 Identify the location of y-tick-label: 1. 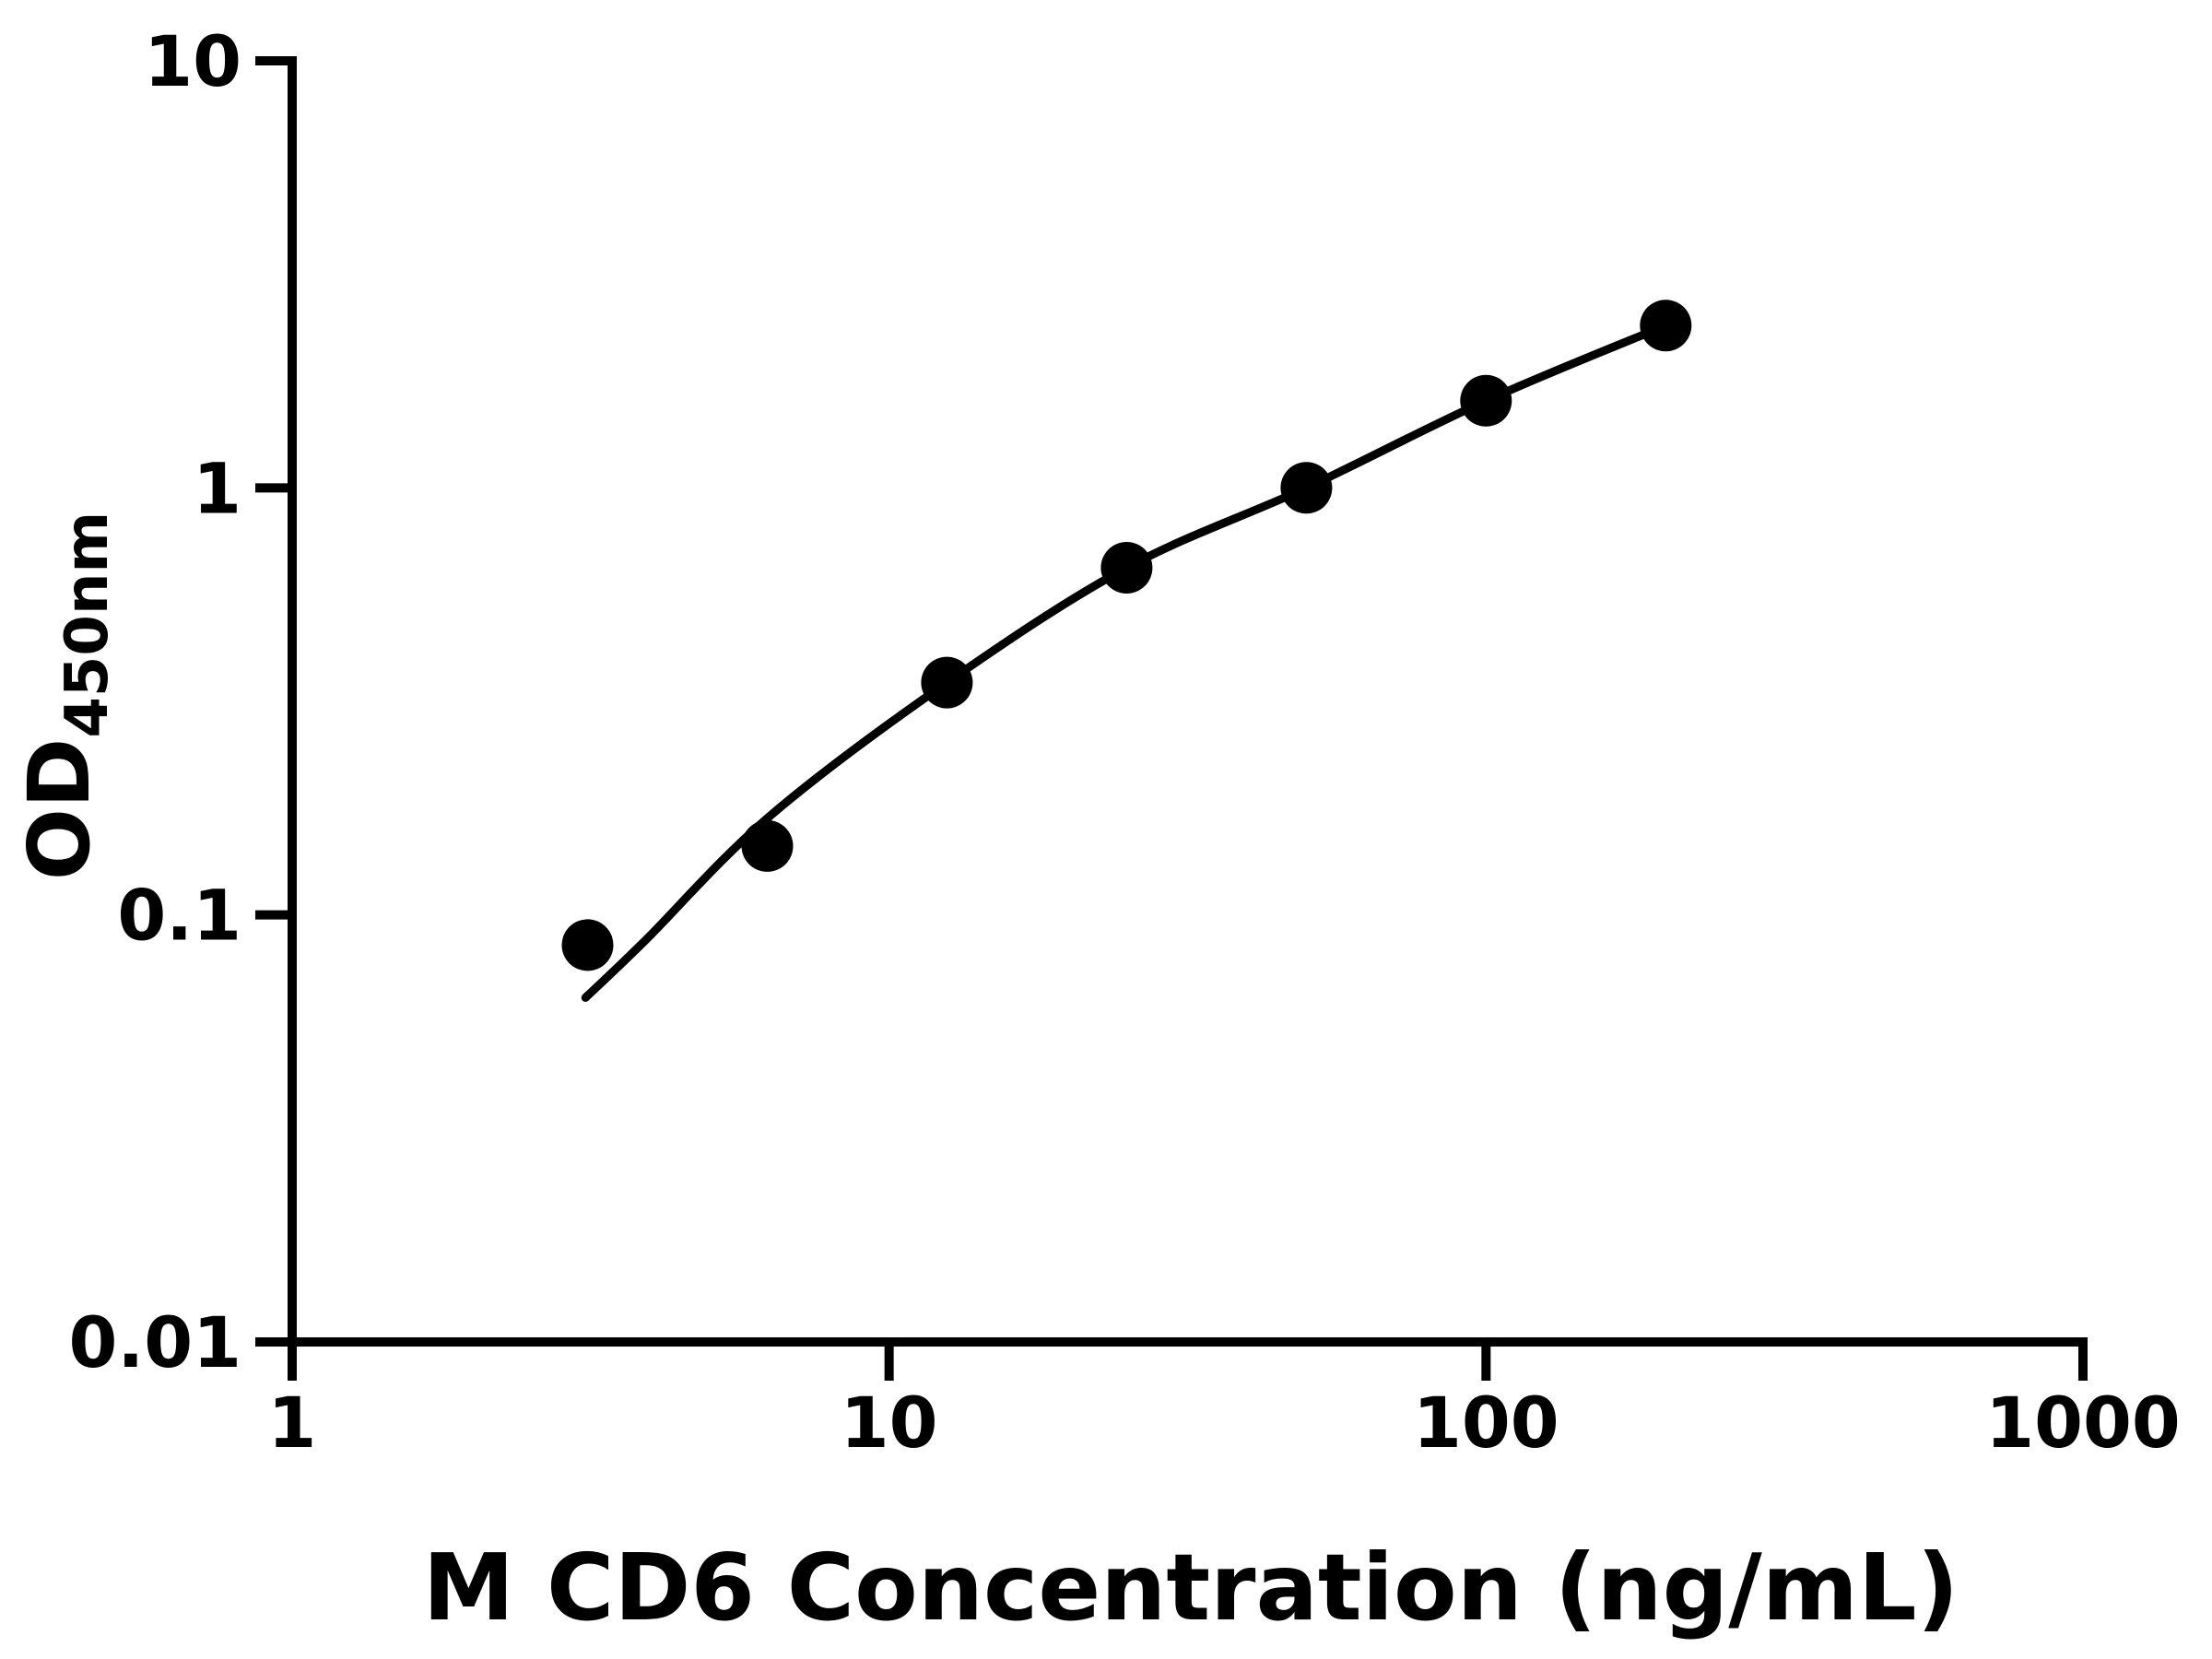
(217, 488).